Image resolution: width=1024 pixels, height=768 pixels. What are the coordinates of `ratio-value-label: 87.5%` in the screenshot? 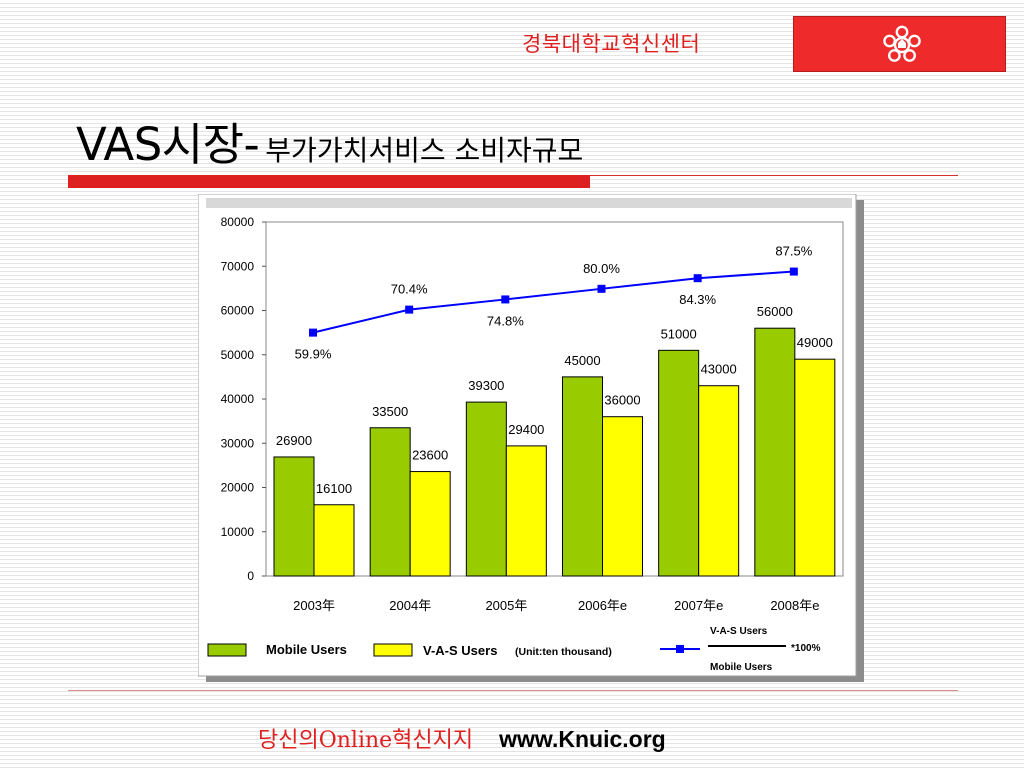 It's located at (793, 251).